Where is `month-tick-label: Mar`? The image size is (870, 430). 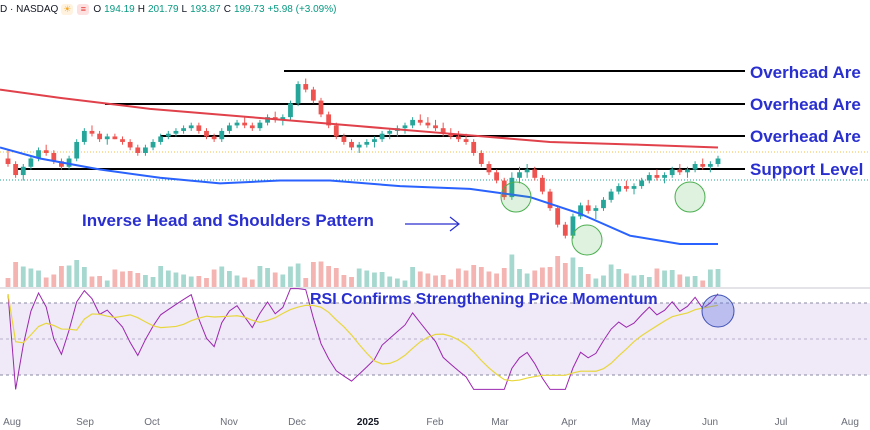 month-tick-label: Mar is located at coordinates (500, 422).